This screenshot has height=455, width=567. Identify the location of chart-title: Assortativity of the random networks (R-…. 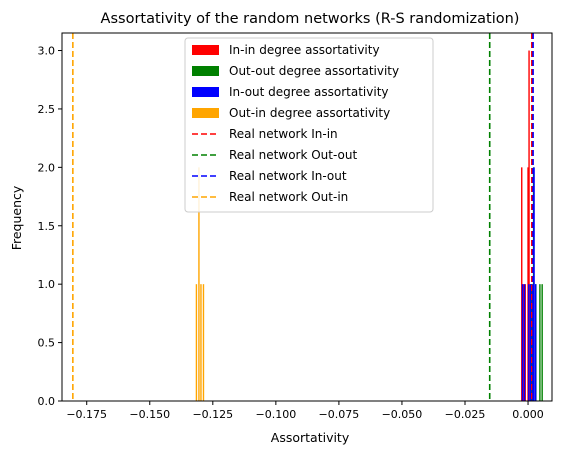
(310, 19).